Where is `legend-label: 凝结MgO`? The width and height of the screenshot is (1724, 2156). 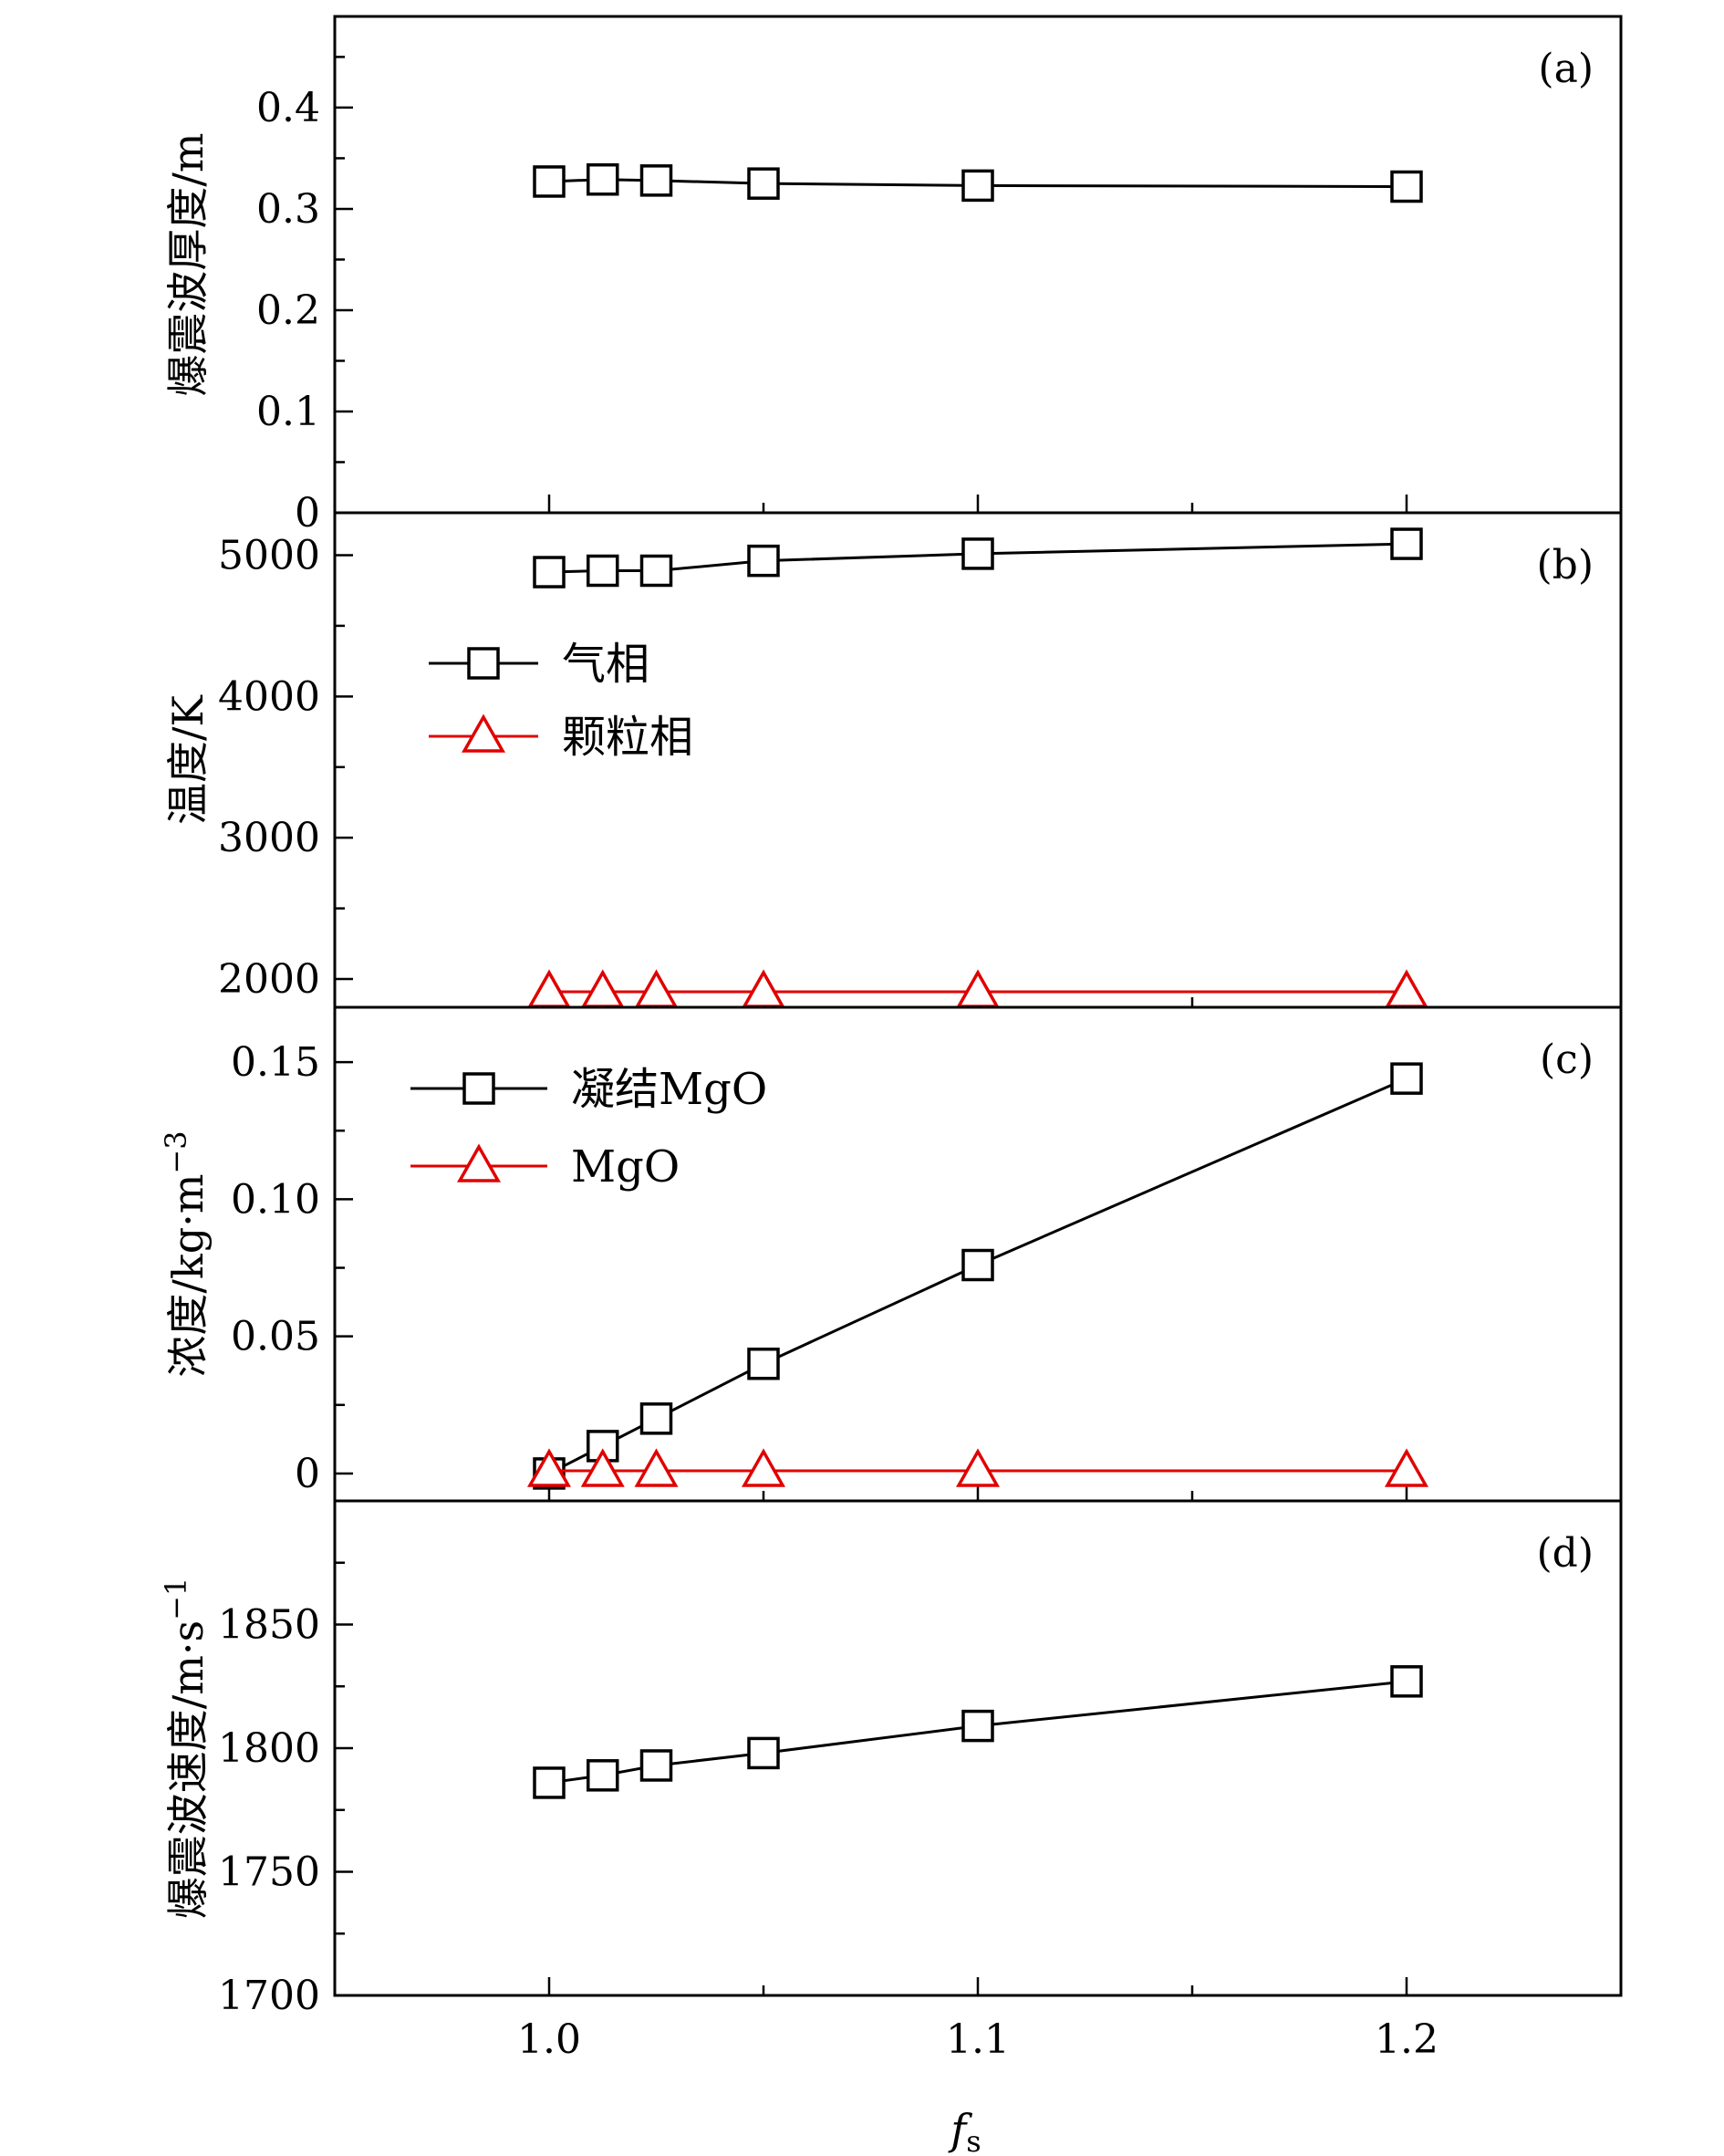
legend-label: 凝结MgO is located at coordinates (669, 1090).